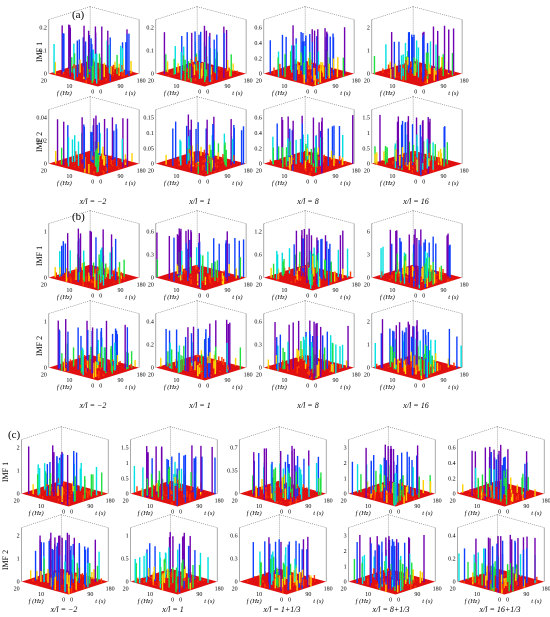  Describe the element at coordinates (78, 15) in the screenshot. I see `panel-label: (a)` at that location.